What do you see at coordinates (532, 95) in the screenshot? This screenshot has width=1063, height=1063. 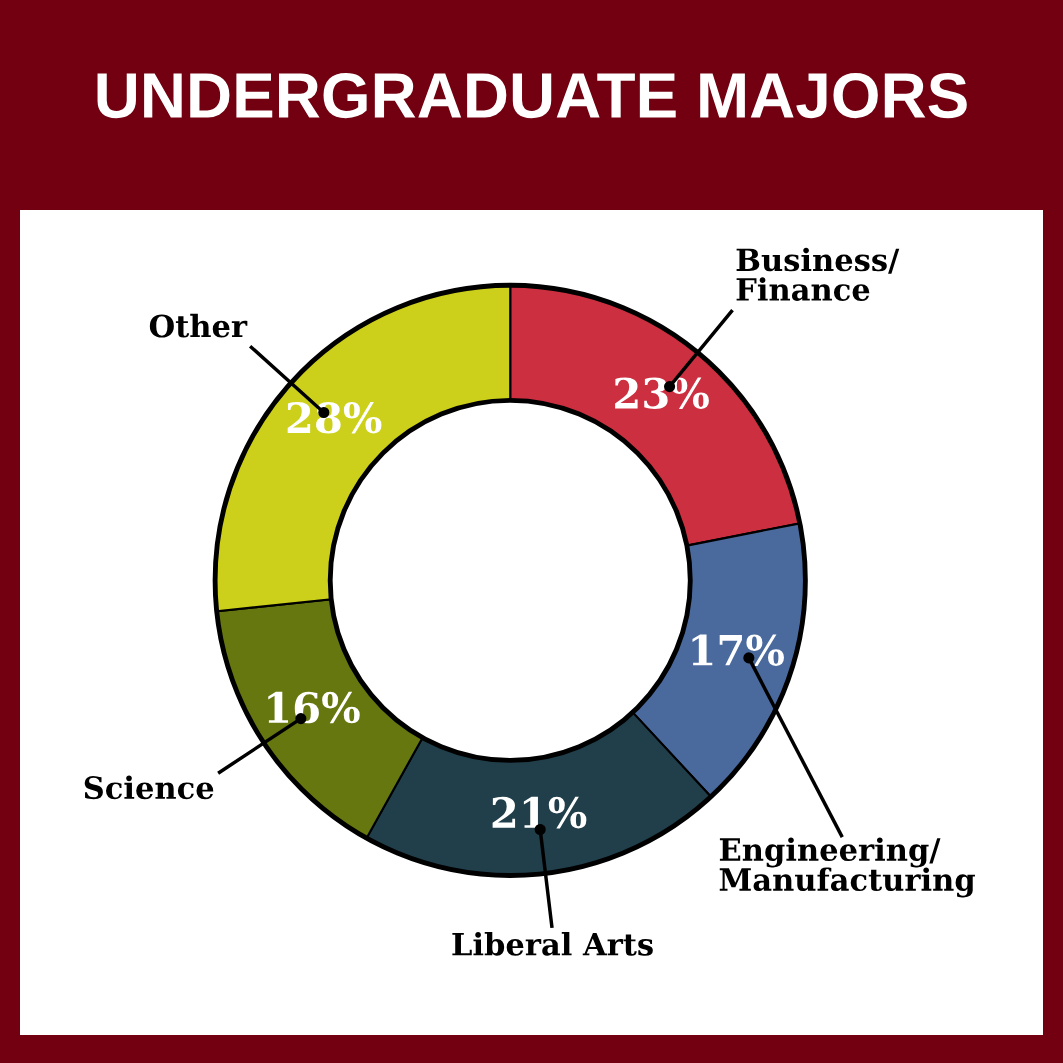 I see `chart-title: UNDERGRADUATE MAJORS` at bounding box center [532, 95].